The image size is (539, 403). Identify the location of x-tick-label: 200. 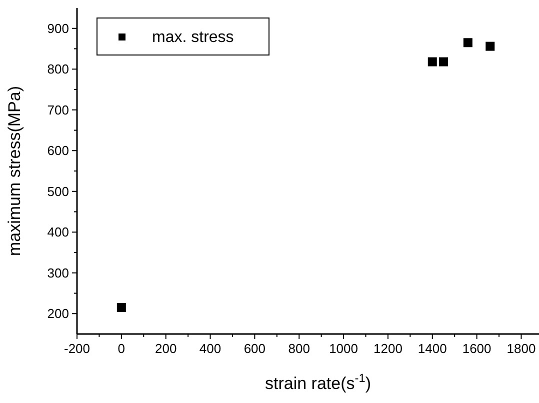
(165, 348).